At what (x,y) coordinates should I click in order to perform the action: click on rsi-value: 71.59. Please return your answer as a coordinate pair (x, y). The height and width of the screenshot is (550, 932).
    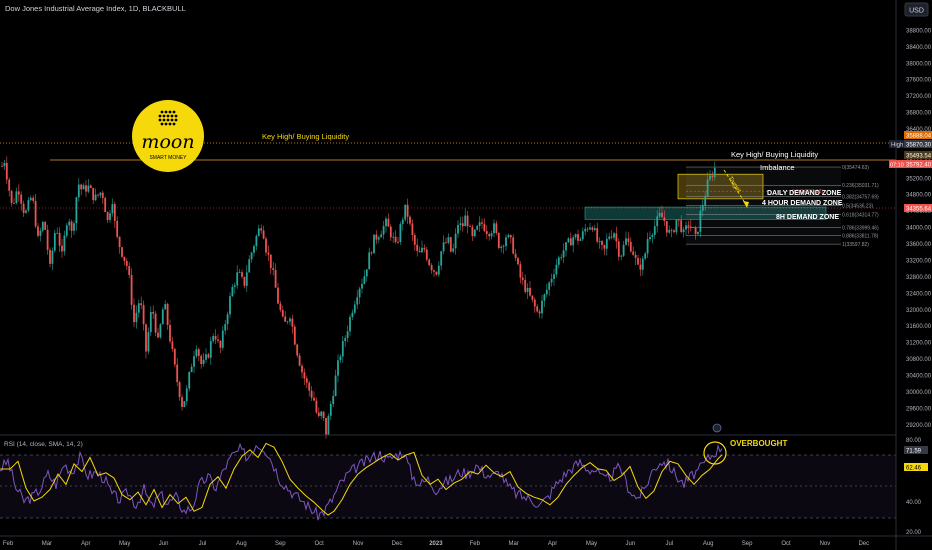
    Looking at the image, I should click on (914, 452).